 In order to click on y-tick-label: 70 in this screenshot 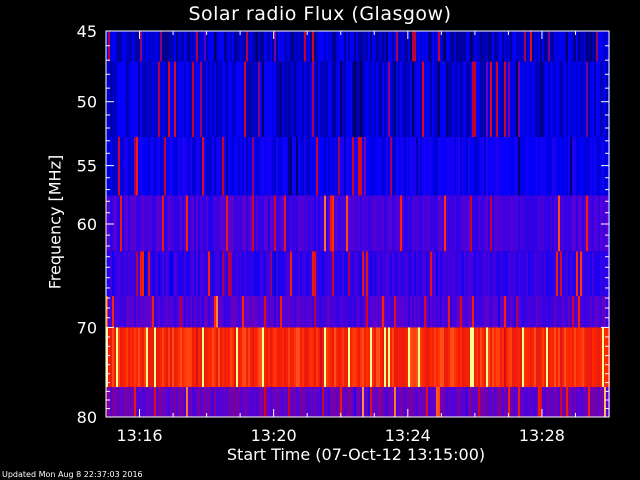, I will do `click(87, 327)`.